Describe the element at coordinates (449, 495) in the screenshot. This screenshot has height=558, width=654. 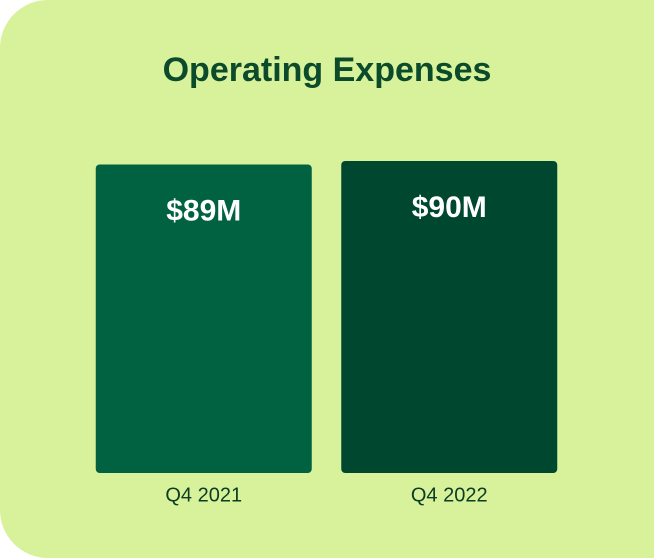
I see `x-tick-label: Q4 2022` at that location.